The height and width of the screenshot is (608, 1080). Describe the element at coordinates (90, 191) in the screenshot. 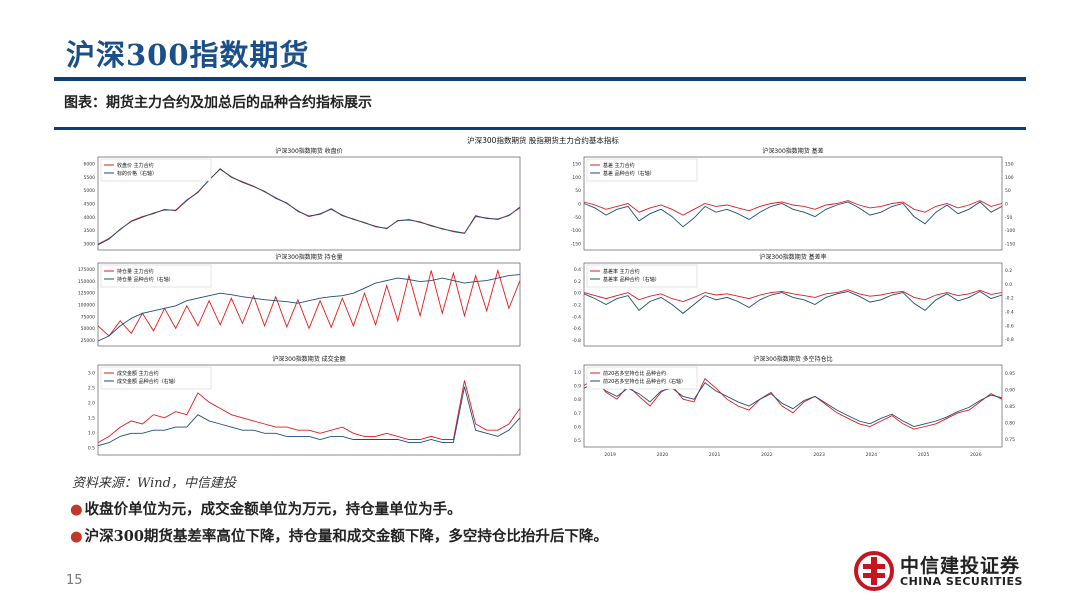

I see `y-tick-label: 5000` at that location.